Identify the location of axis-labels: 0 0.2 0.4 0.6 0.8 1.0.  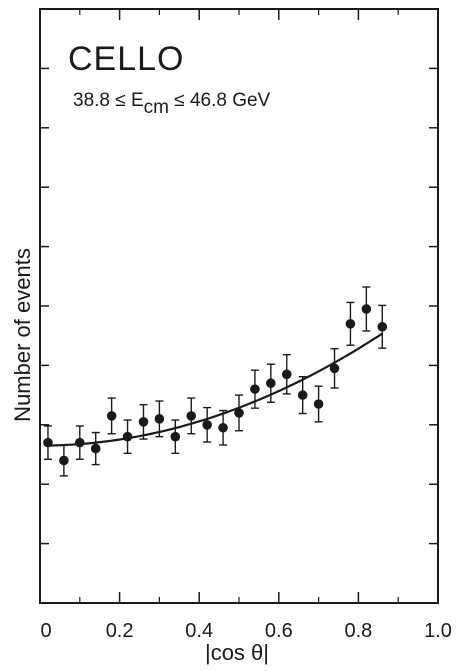
(245, 631).